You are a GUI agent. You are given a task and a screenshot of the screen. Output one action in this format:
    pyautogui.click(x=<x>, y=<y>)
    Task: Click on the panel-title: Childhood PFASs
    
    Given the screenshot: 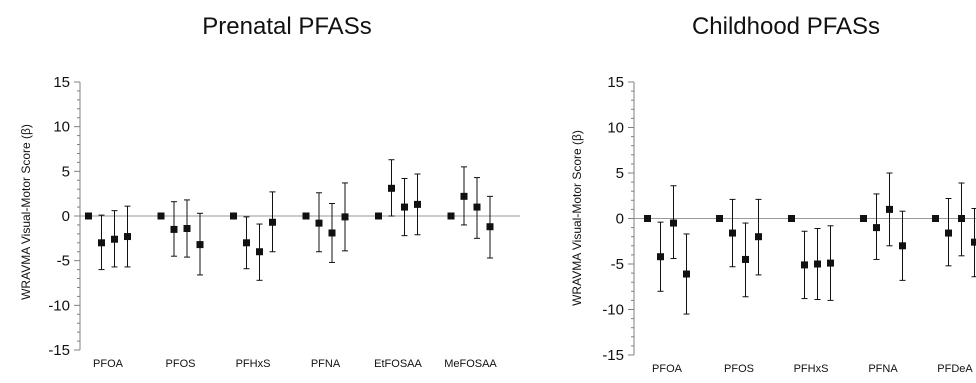 What is the action you would take?
    pyautogui.click(x=786, y=26)
    